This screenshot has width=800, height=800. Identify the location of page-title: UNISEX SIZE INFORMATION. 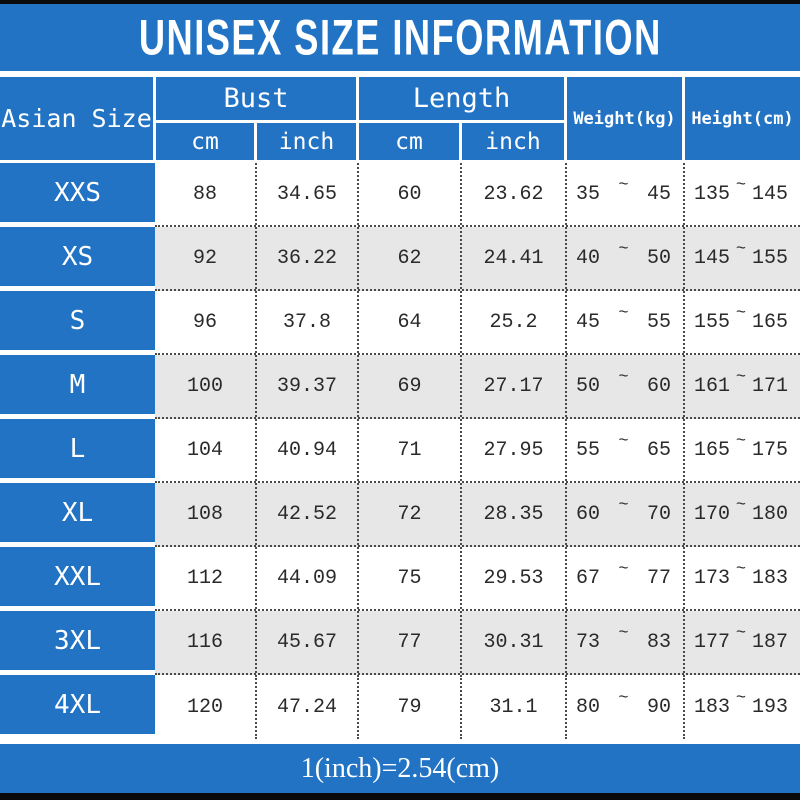
(400, 37).